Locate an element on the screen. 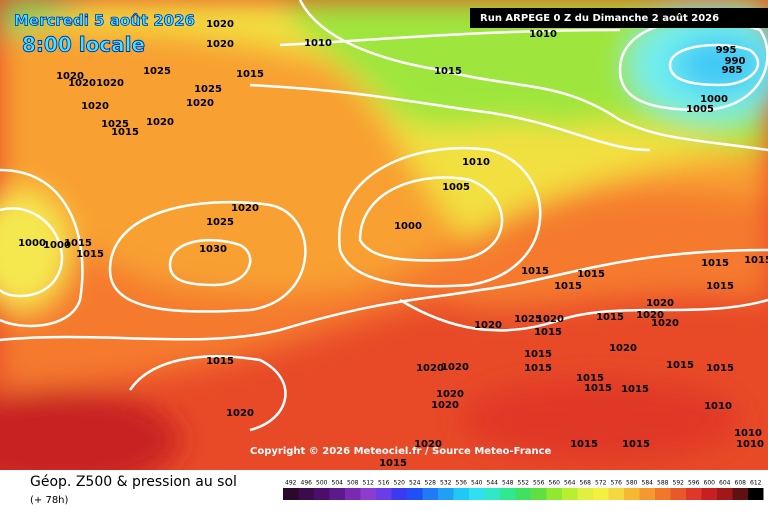 Image resolution: width=768 pixels, height=516 pixels. lead-time: (+ 78h) is located at coordinates (49, 500).